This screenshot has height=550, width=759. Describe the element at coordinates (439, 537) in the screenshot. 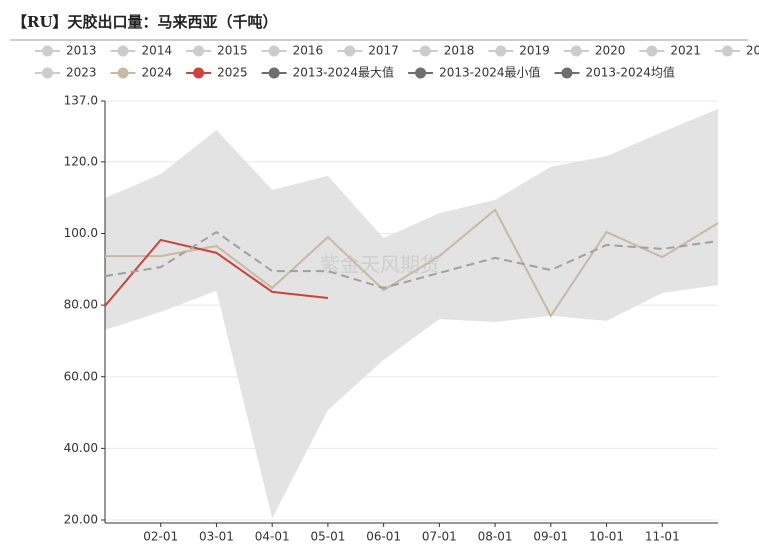

I see `x-tick-label: 07-01` at that location.